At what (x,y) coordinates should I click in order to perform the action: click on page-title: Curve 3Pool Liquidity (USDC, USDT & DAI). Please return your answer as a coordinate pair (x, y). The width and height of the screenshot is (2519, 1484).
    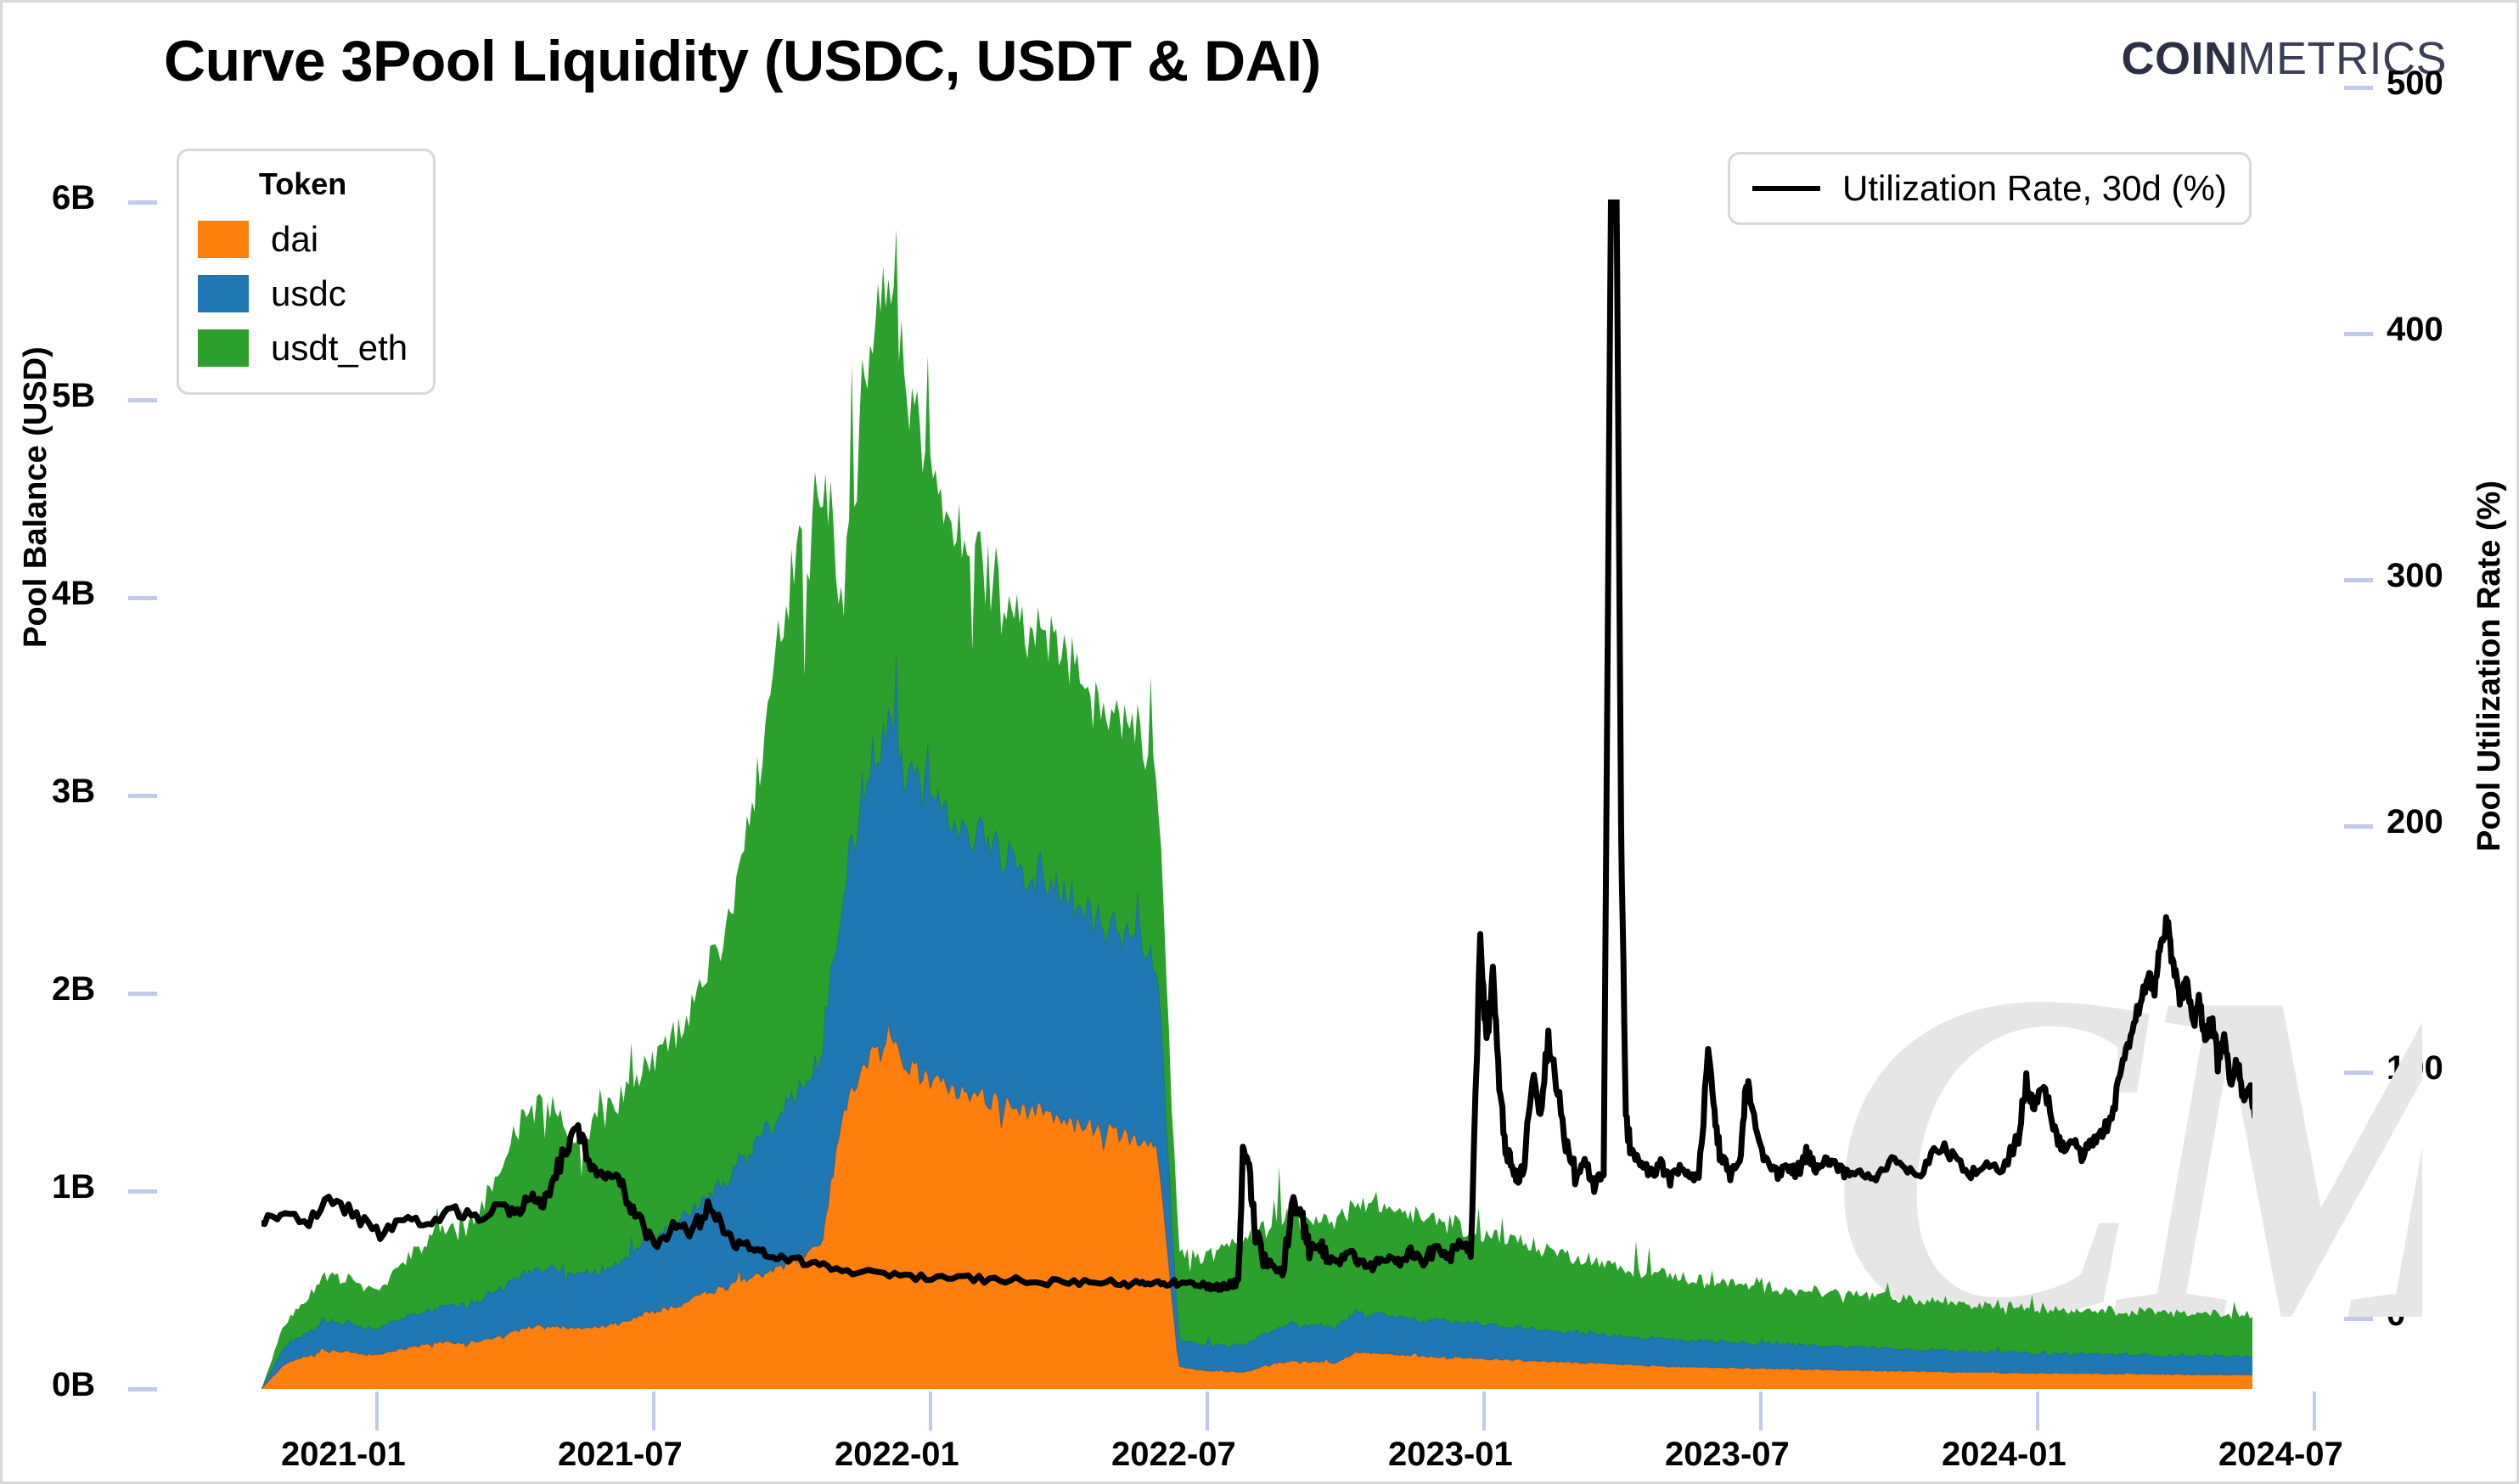
    Looking at the image, I should click on (743, 61).